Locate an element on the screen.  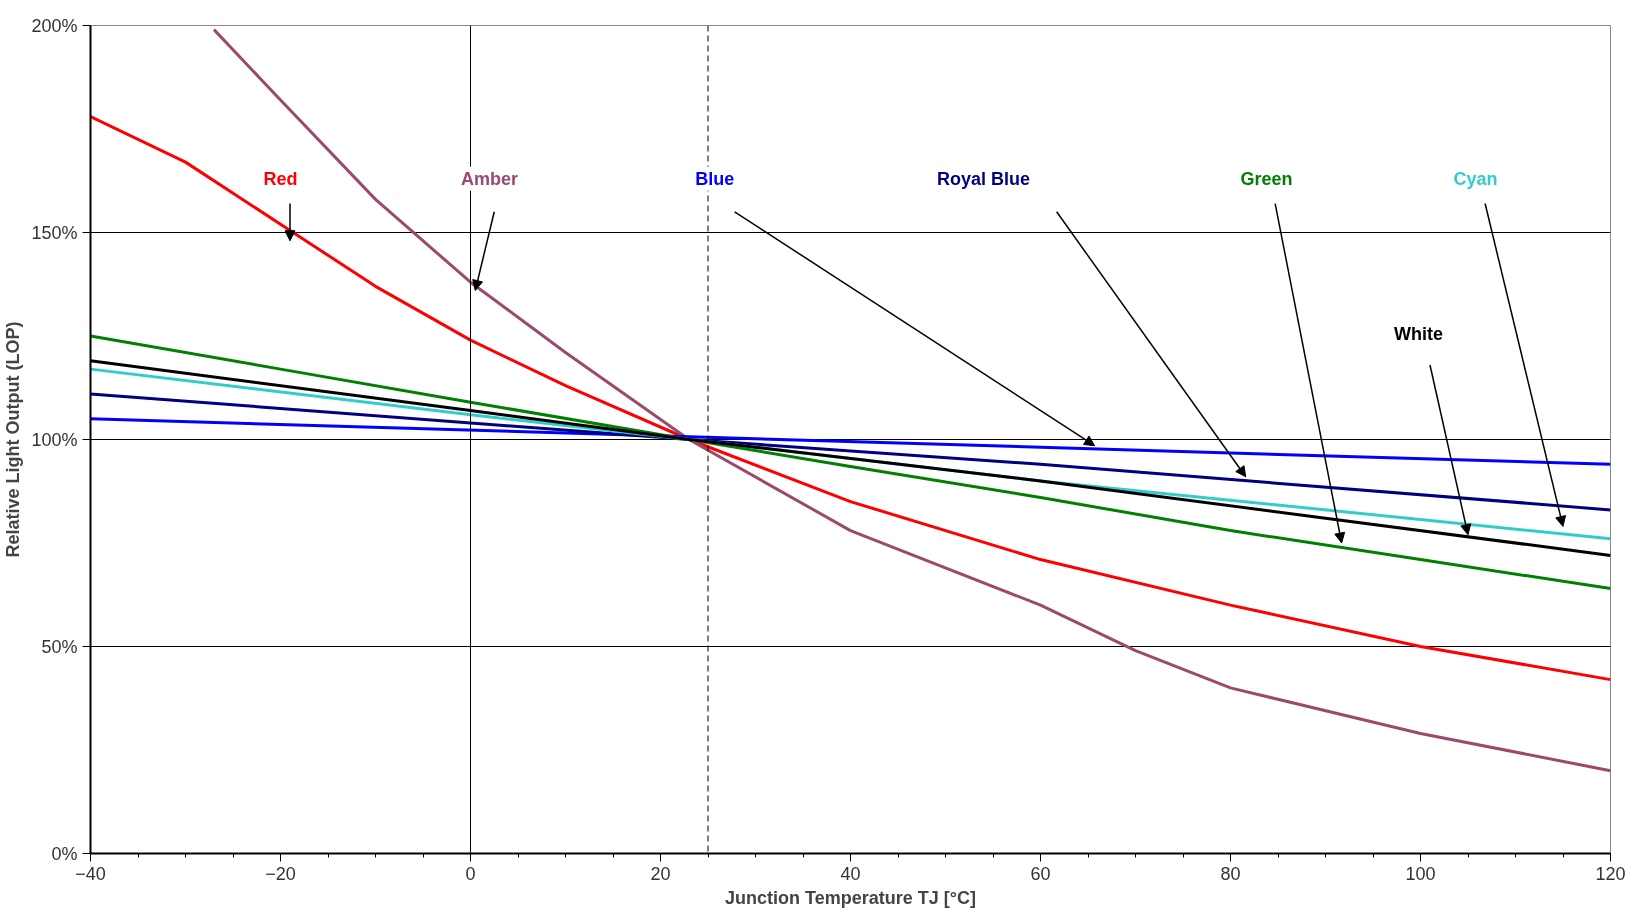
y-tick-label: 50% is located at coordinates (59, 646).